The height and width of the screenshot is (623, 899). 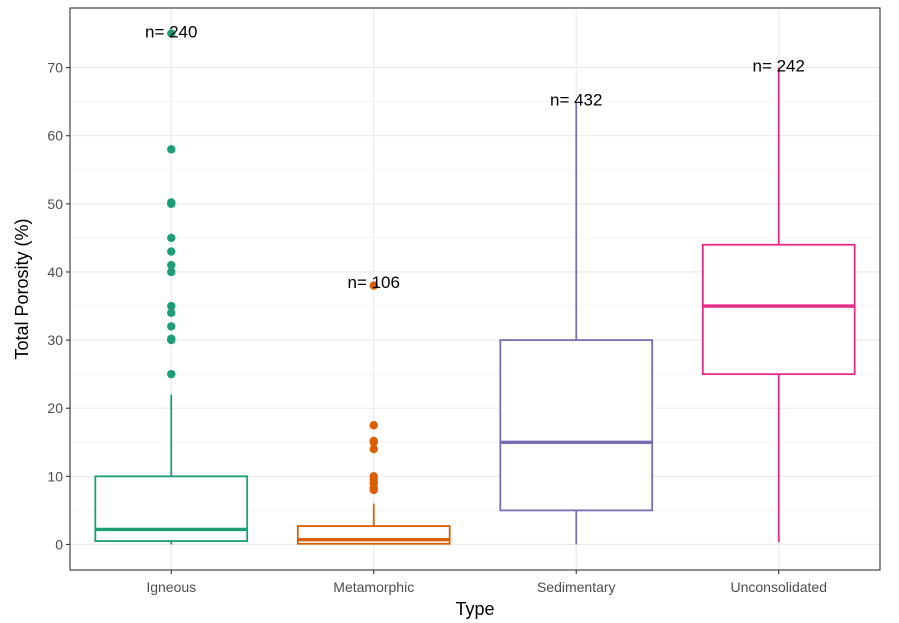 I want to click on box-metamorphic, so click(x=373, y=413).